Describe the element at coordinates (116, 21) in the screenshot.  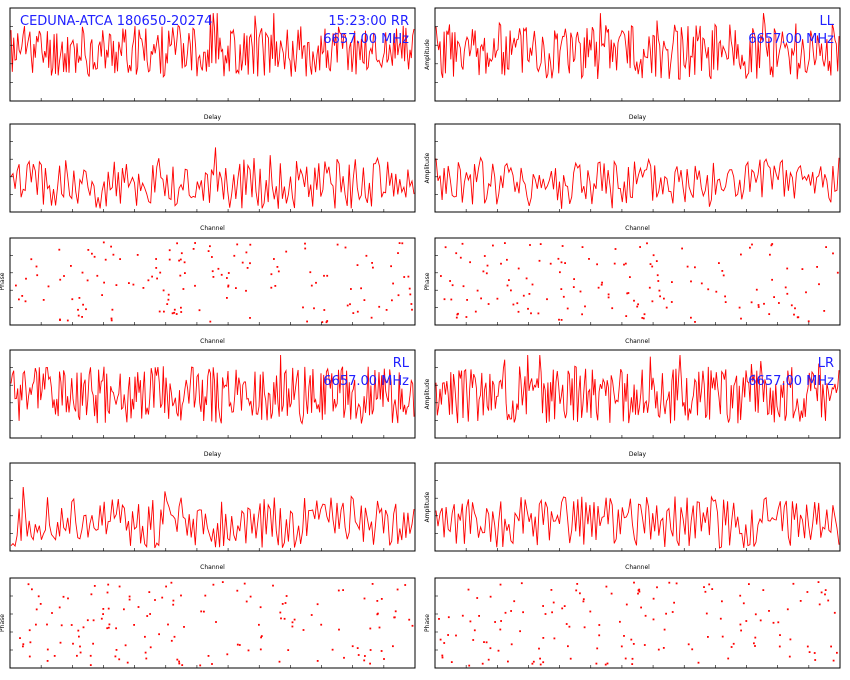
I see `source-label: CEDUNA-ATCA 180650-20274` at that location.